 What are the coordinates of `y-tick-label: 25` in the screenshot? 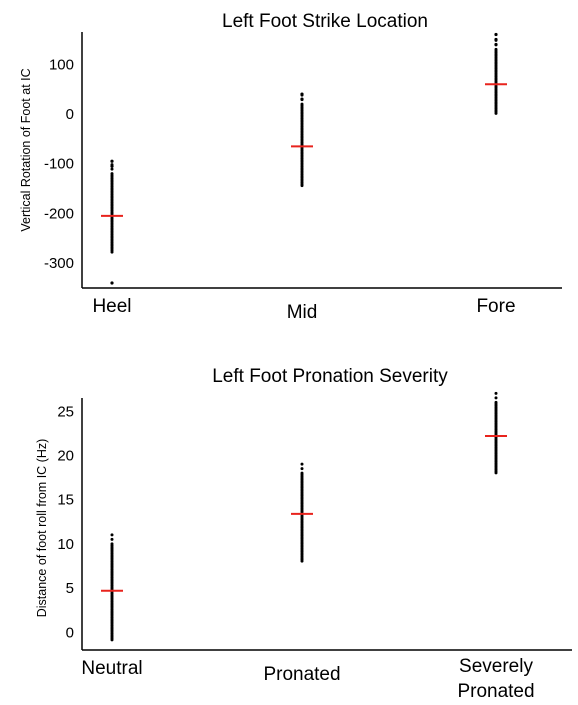 It's located at (65, 411).